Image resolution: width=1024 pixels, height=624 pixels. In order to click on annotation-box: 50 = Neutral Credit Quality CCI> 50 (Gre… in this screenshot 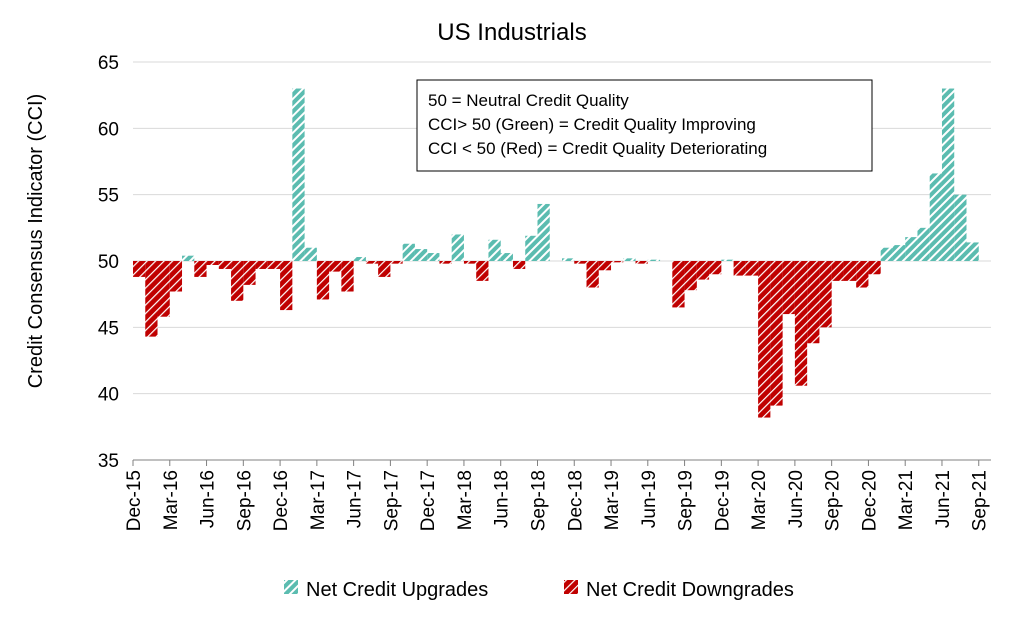, I will do `click(644, 125)`.